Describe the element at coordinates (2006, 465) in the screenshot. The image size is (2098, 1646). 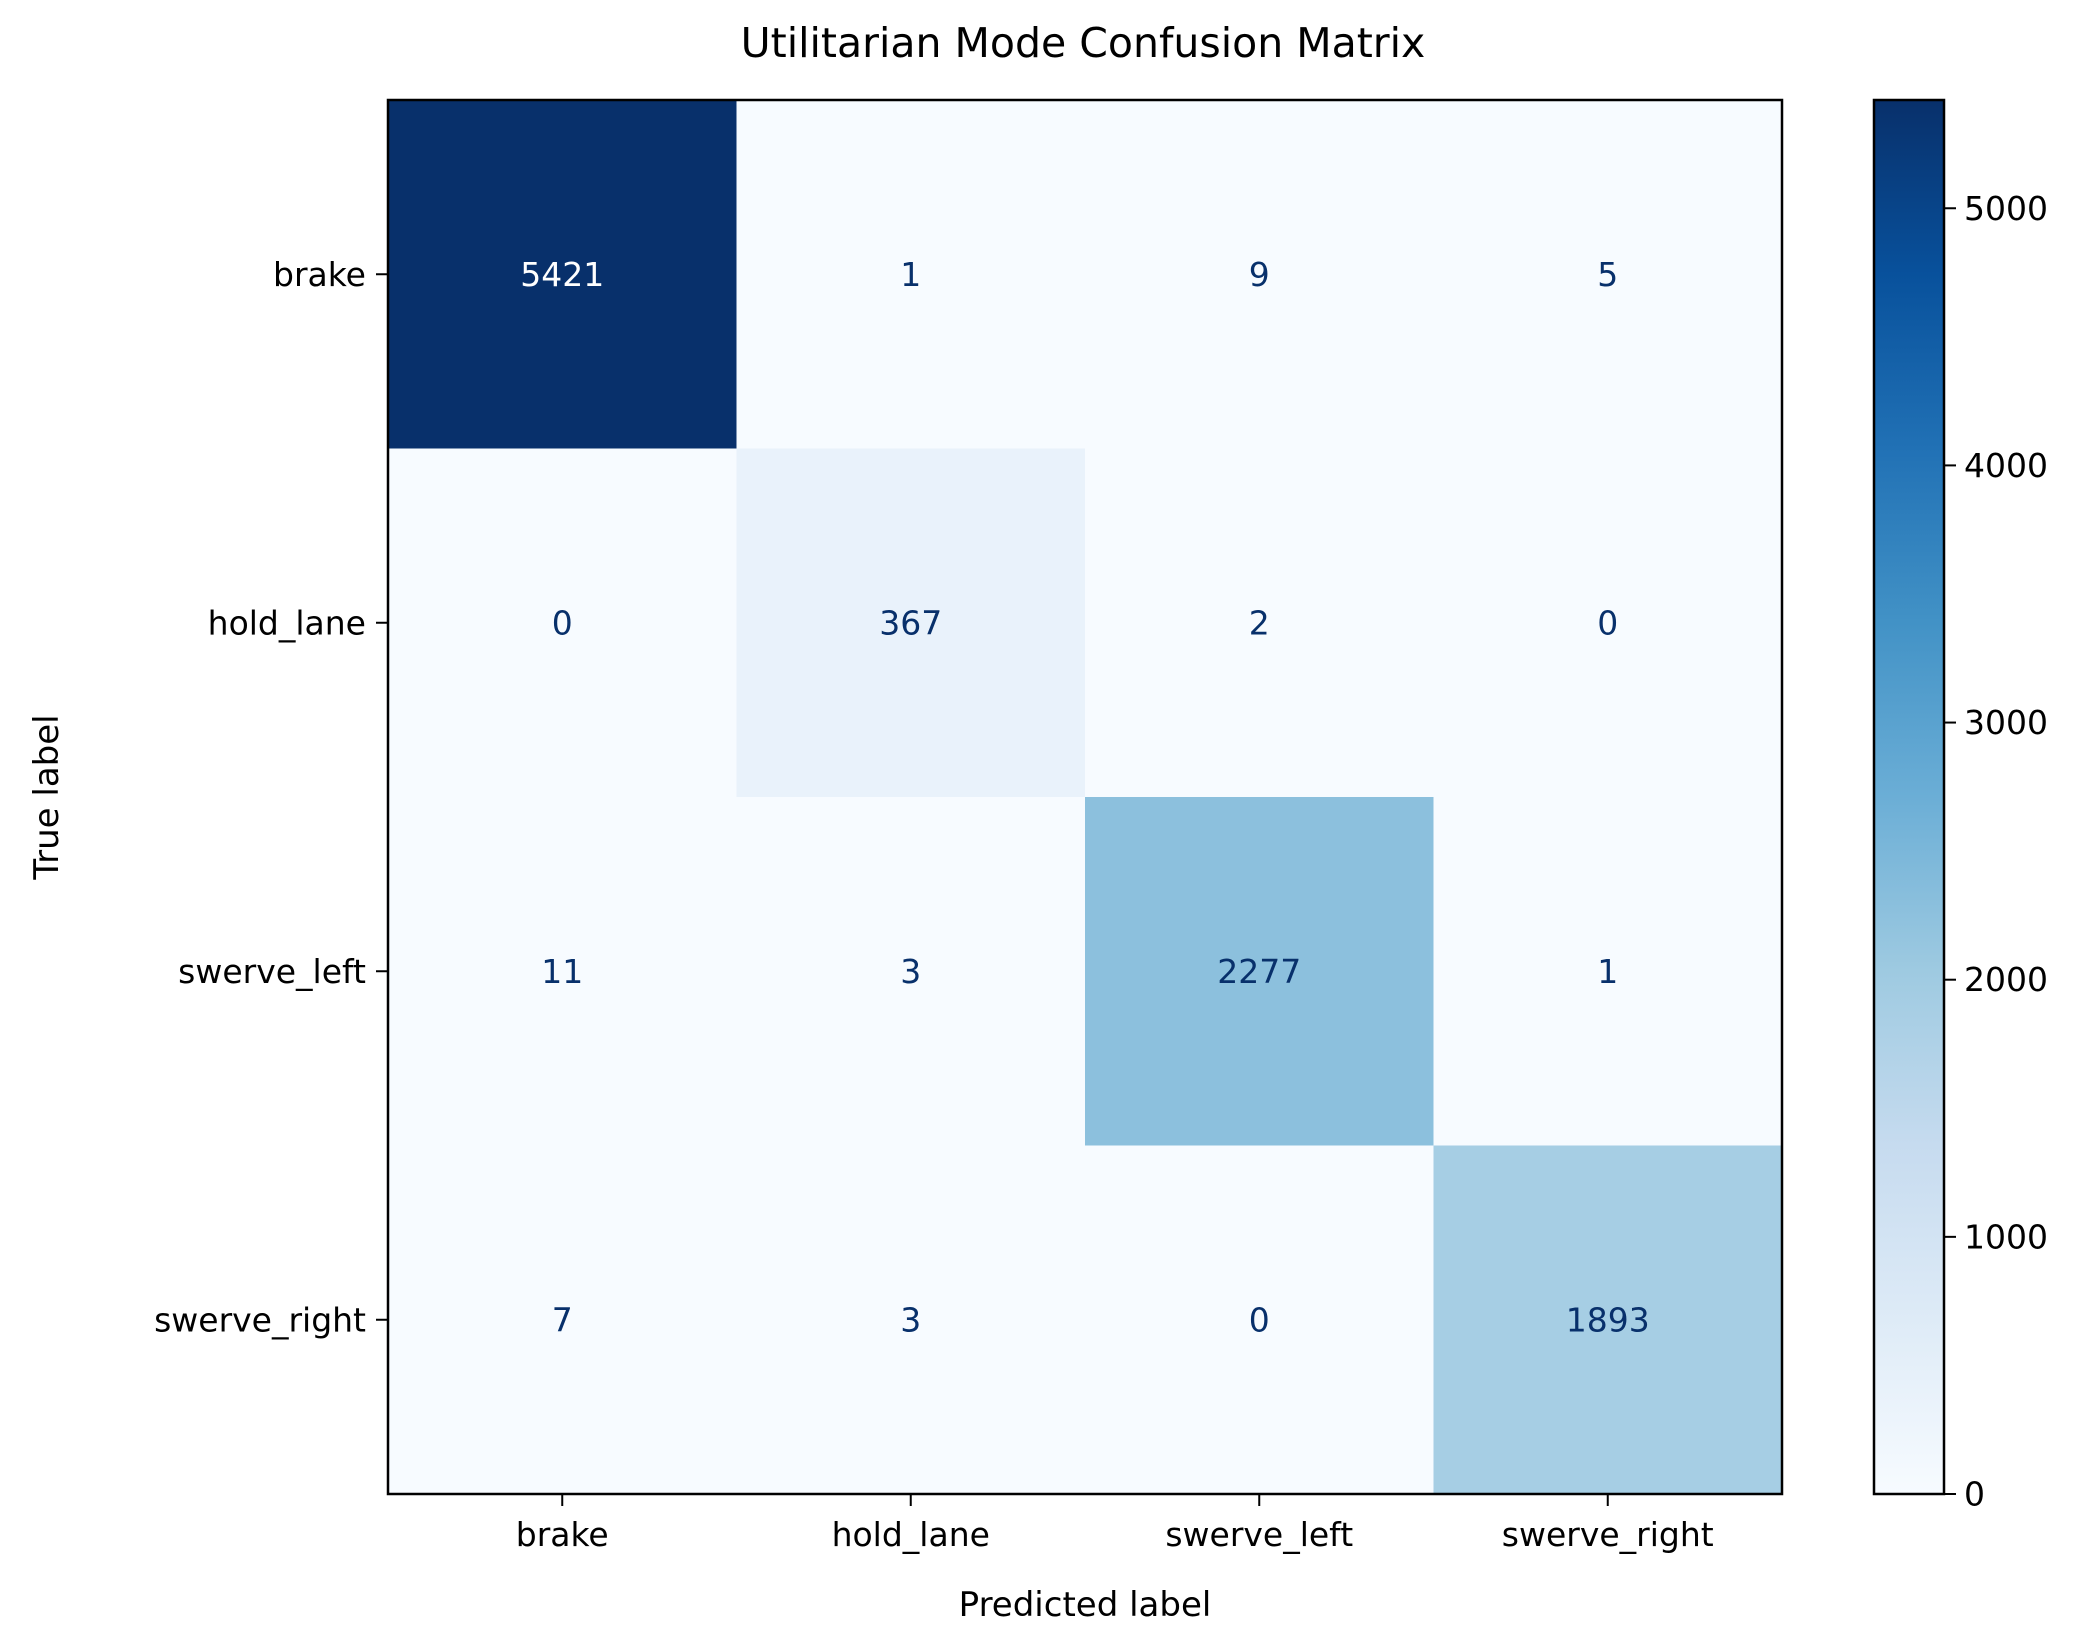
I see `colorbar-tick-label-4: 4000` at that location.